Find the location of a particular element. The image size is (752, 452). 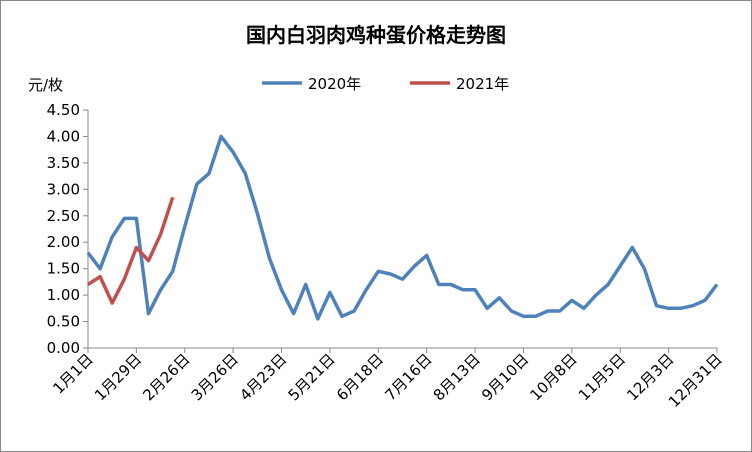

y-tick-label: 4.00 is located at coordinates (63, 136).